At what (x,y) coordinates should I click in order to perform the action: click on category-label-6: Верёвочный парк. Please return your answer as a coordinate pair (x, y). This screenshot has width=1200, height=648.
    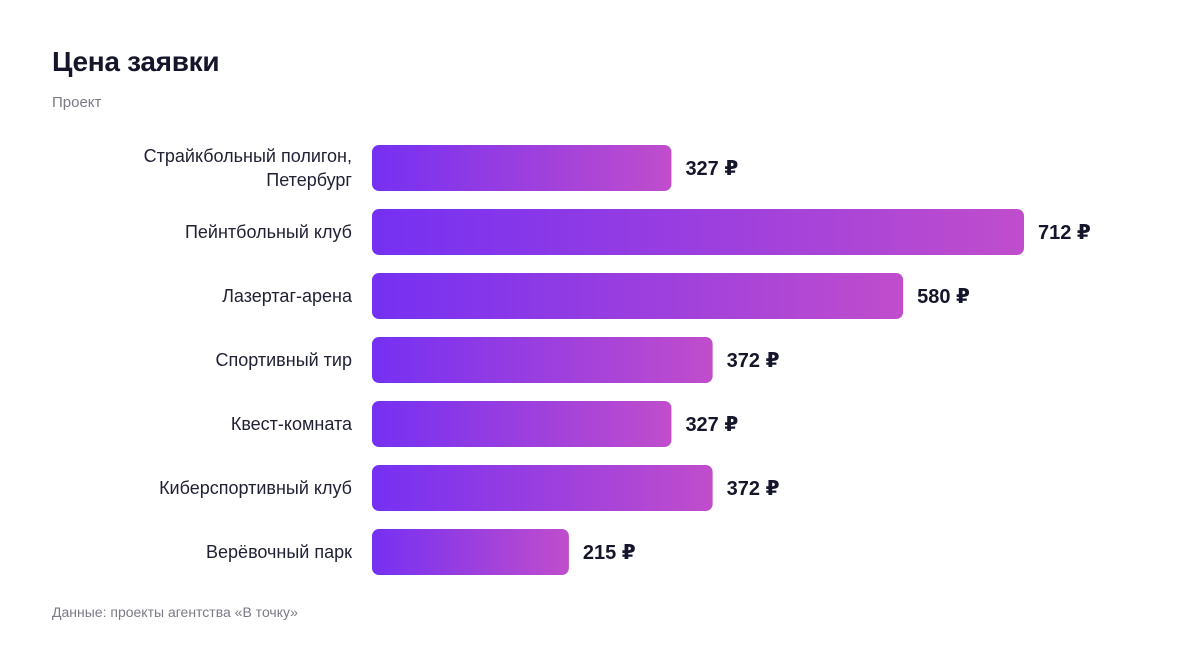
    Looking at the image, I should click on (279, 552).